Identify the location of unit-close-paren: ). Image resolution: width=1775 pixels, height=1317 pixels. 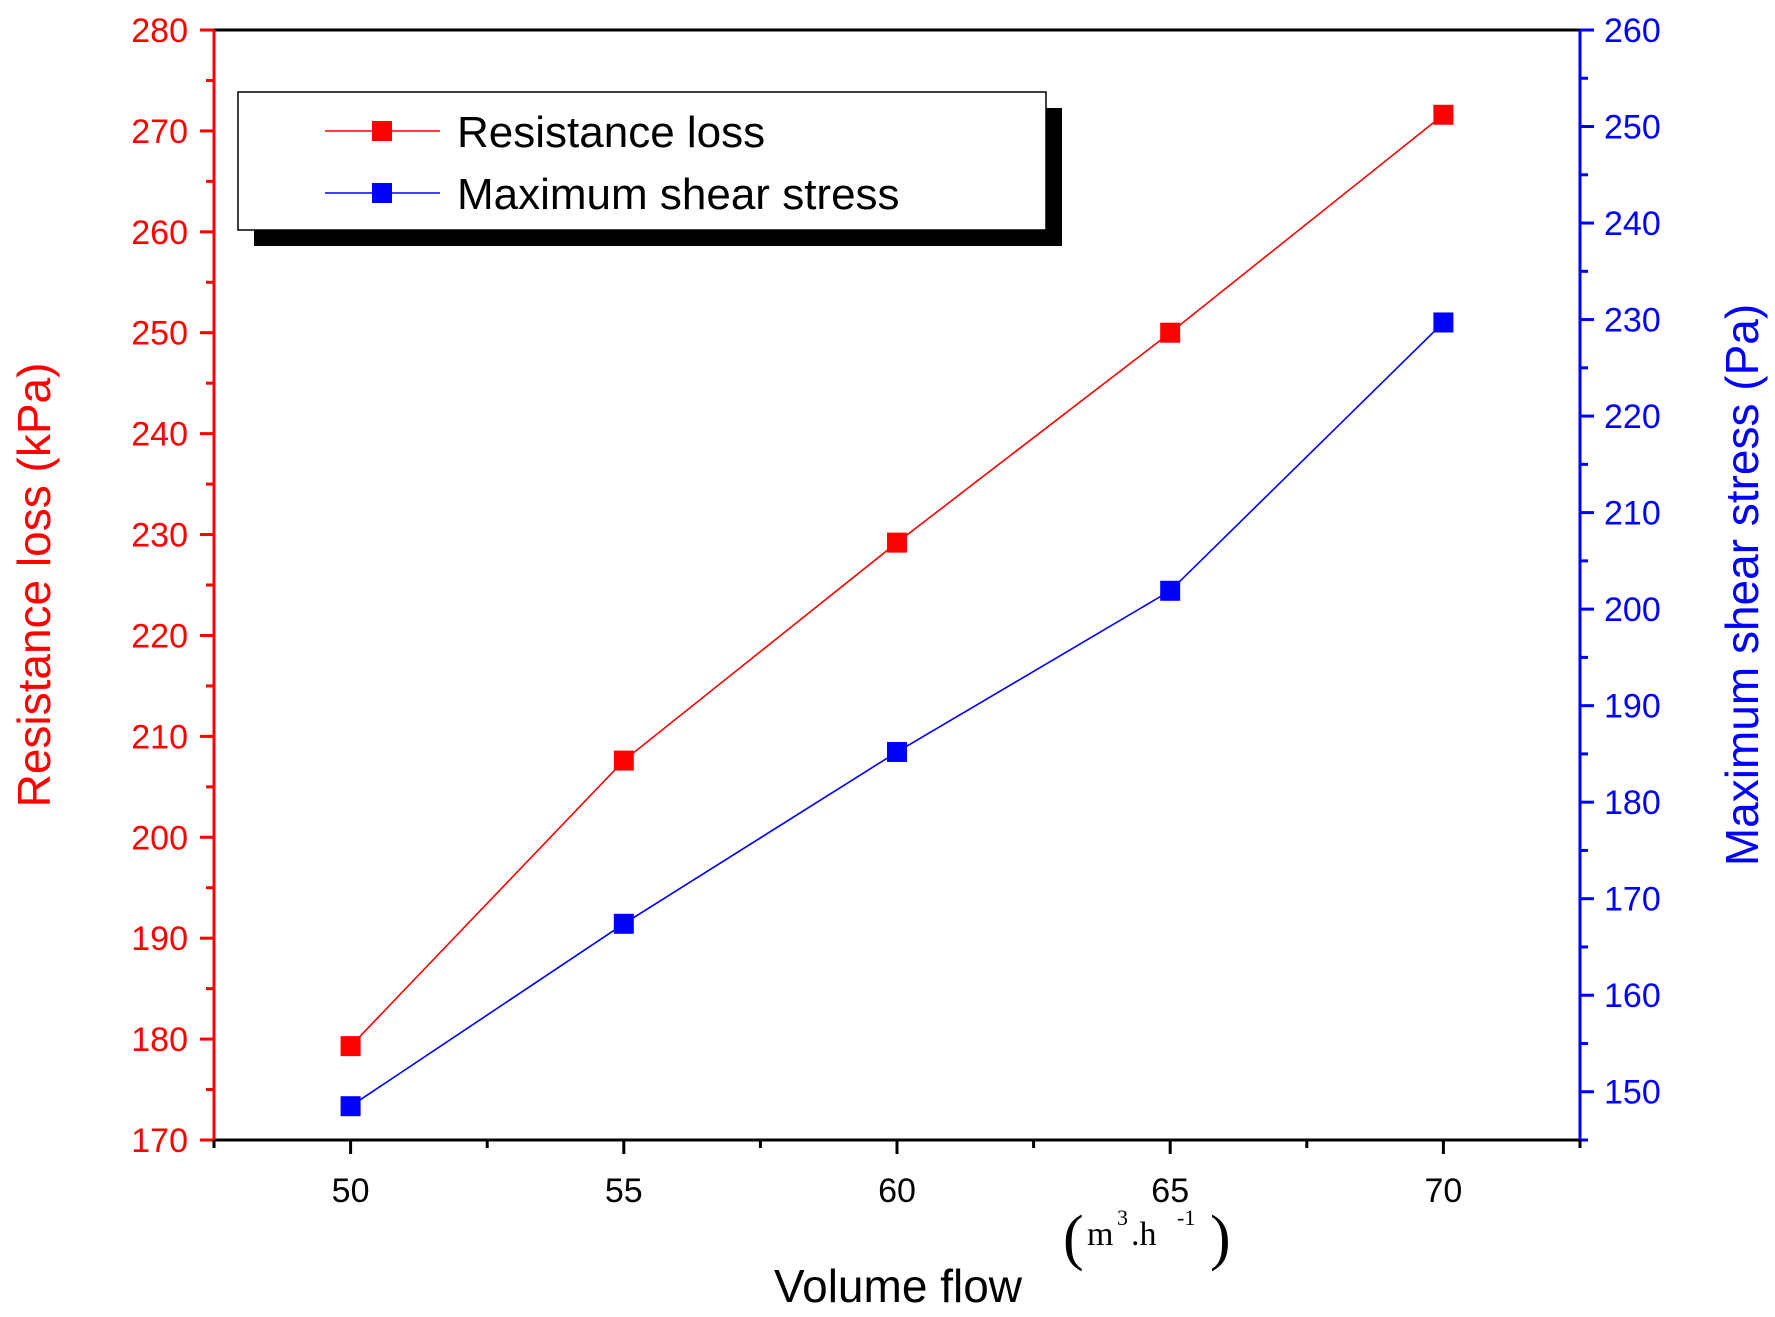
(1220, 1238).